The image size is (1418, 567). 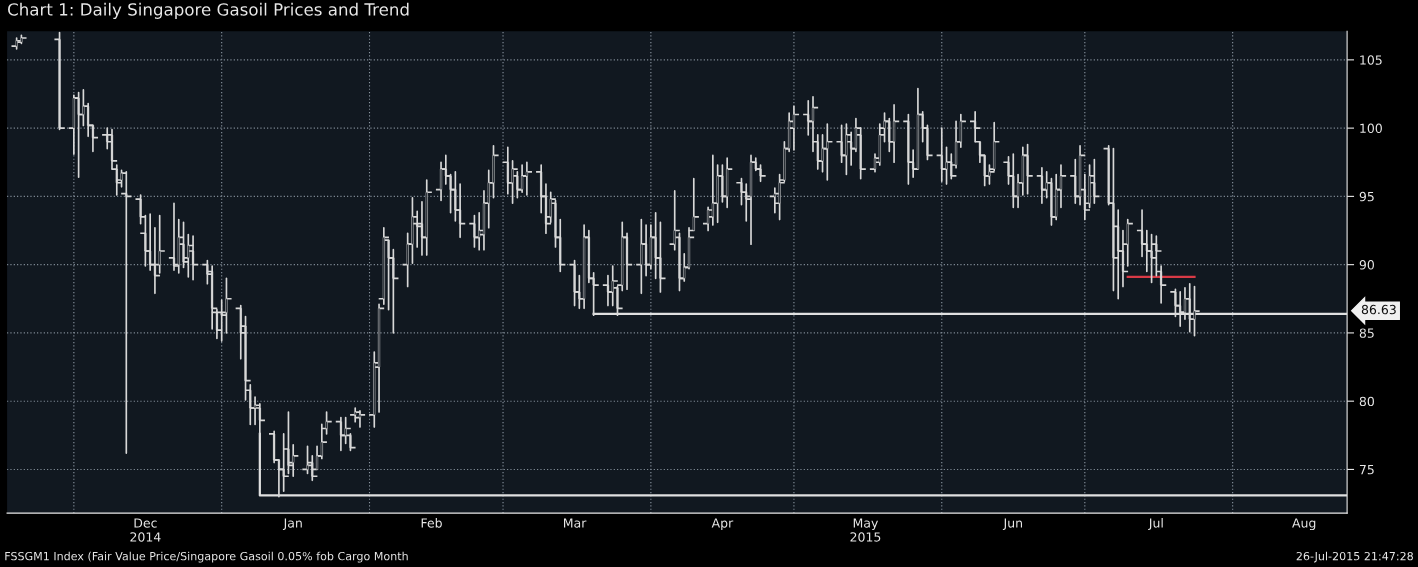 I want to click on x-tick-label: Jan, so click(x=292, y=524).